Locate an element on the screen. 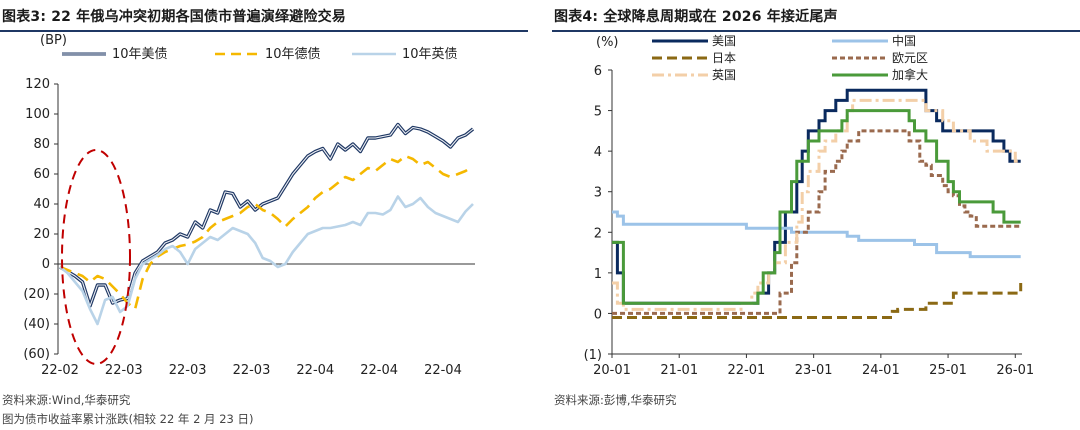 Image resolution: width=1080 pixels, height=430 pixels. legend-label: 美国 is located at coordinates (724, 41).